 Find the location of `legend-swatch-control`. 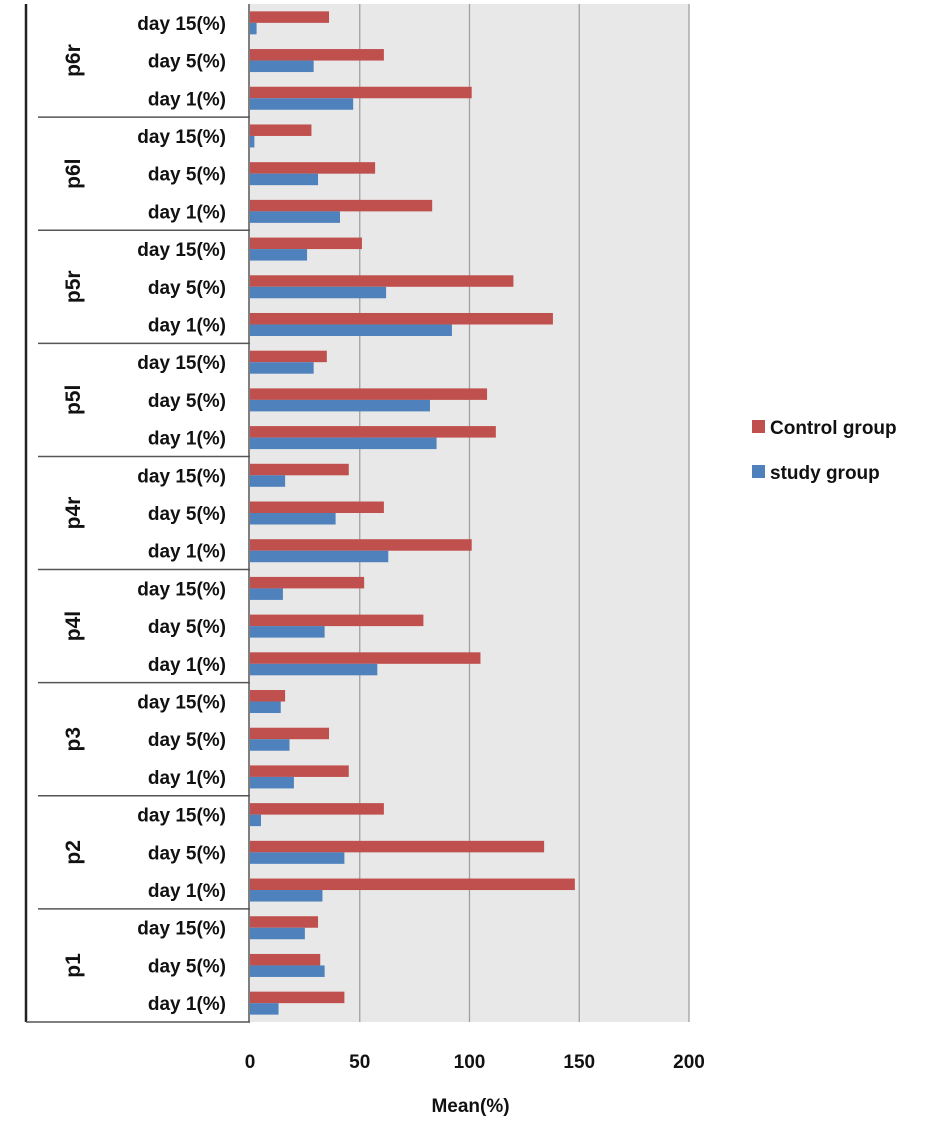

legend-swatch-control is located at coordinates (758, 426).